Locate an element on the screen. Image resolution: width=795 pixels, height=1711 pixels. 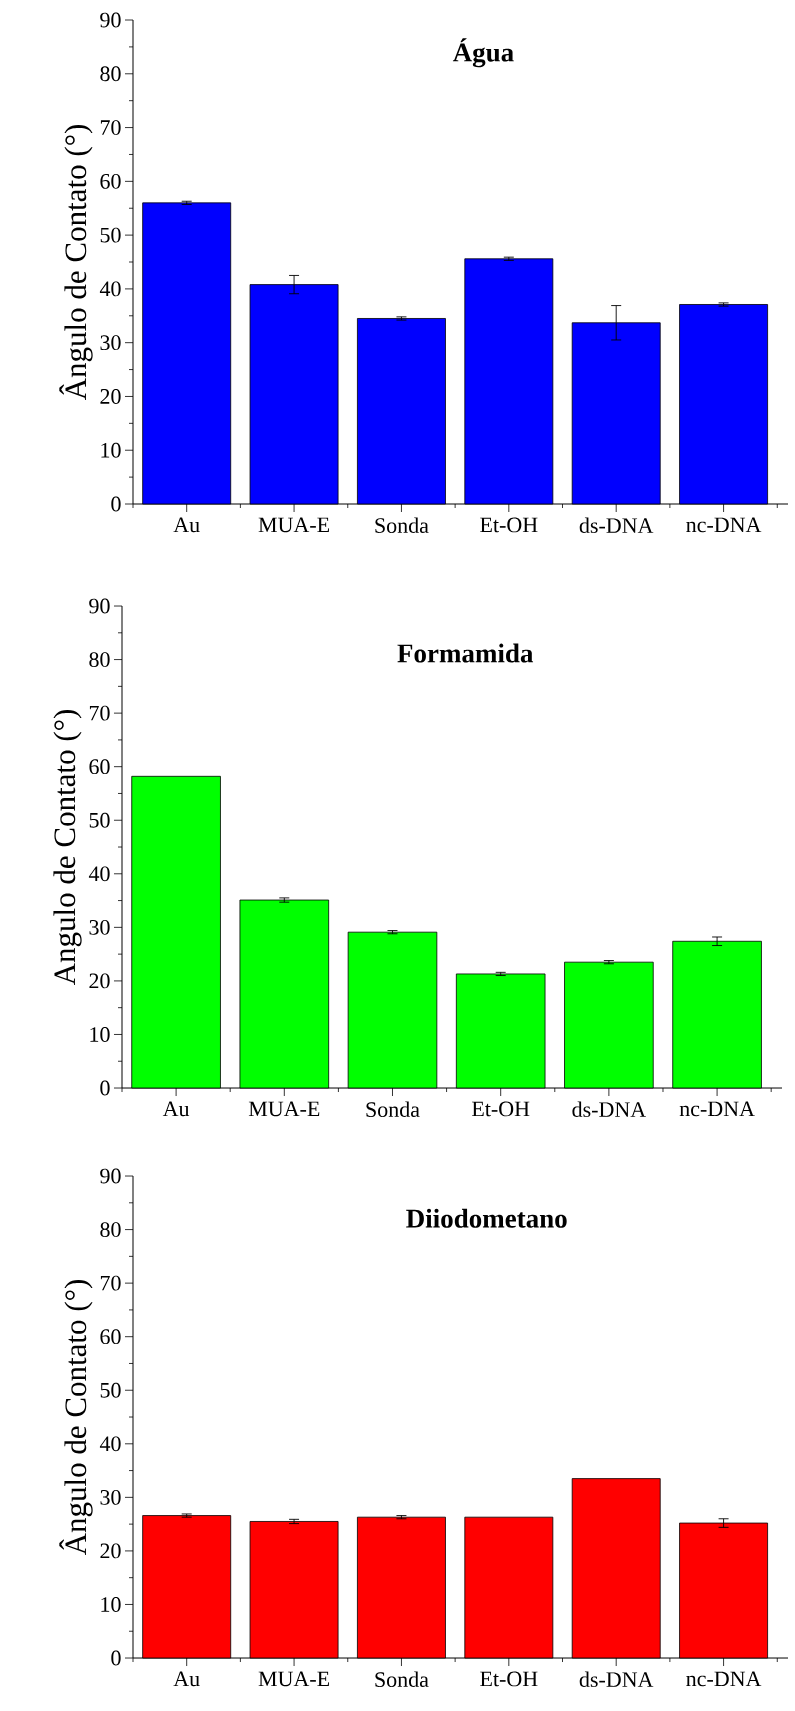
y-axis-title: Angulo de Contato (°) is located at coordinates (67, 847).